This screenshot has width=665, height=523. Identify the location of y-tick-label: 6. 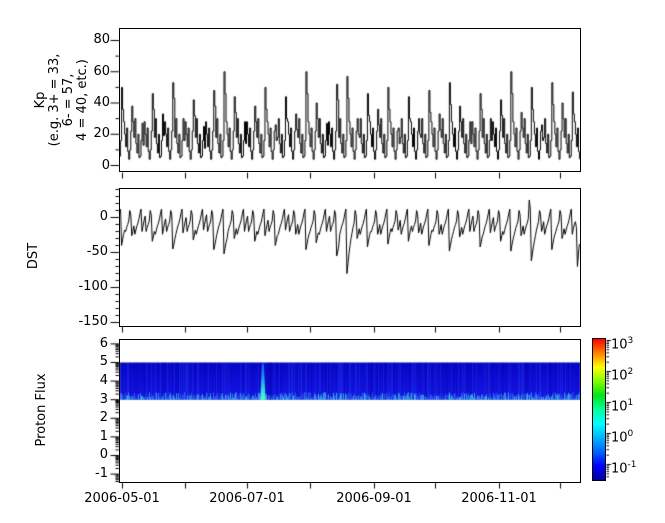
(103, 343).